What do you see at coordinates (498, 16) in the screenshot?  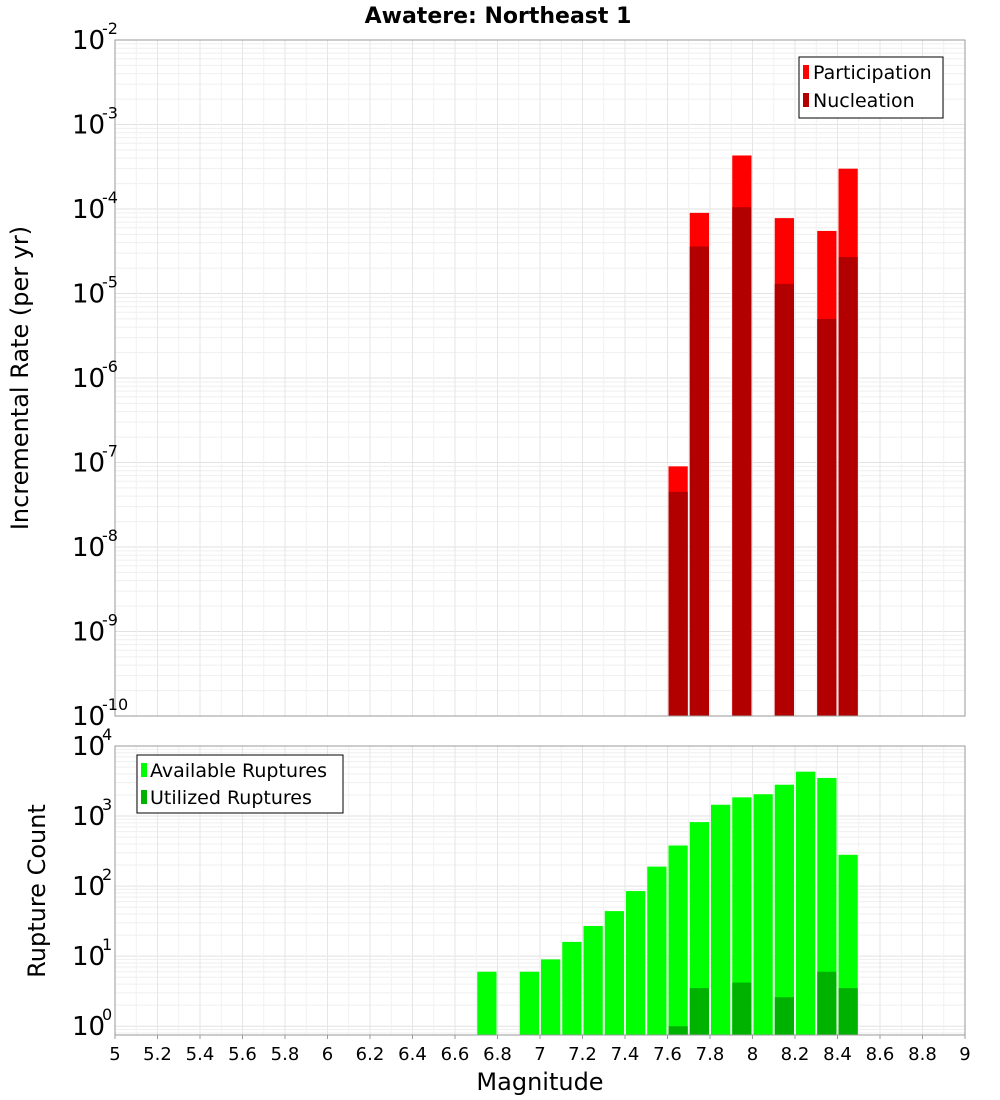 I see `chart-title: Awatere: Northeast 1` at bounding box center [498, 16].